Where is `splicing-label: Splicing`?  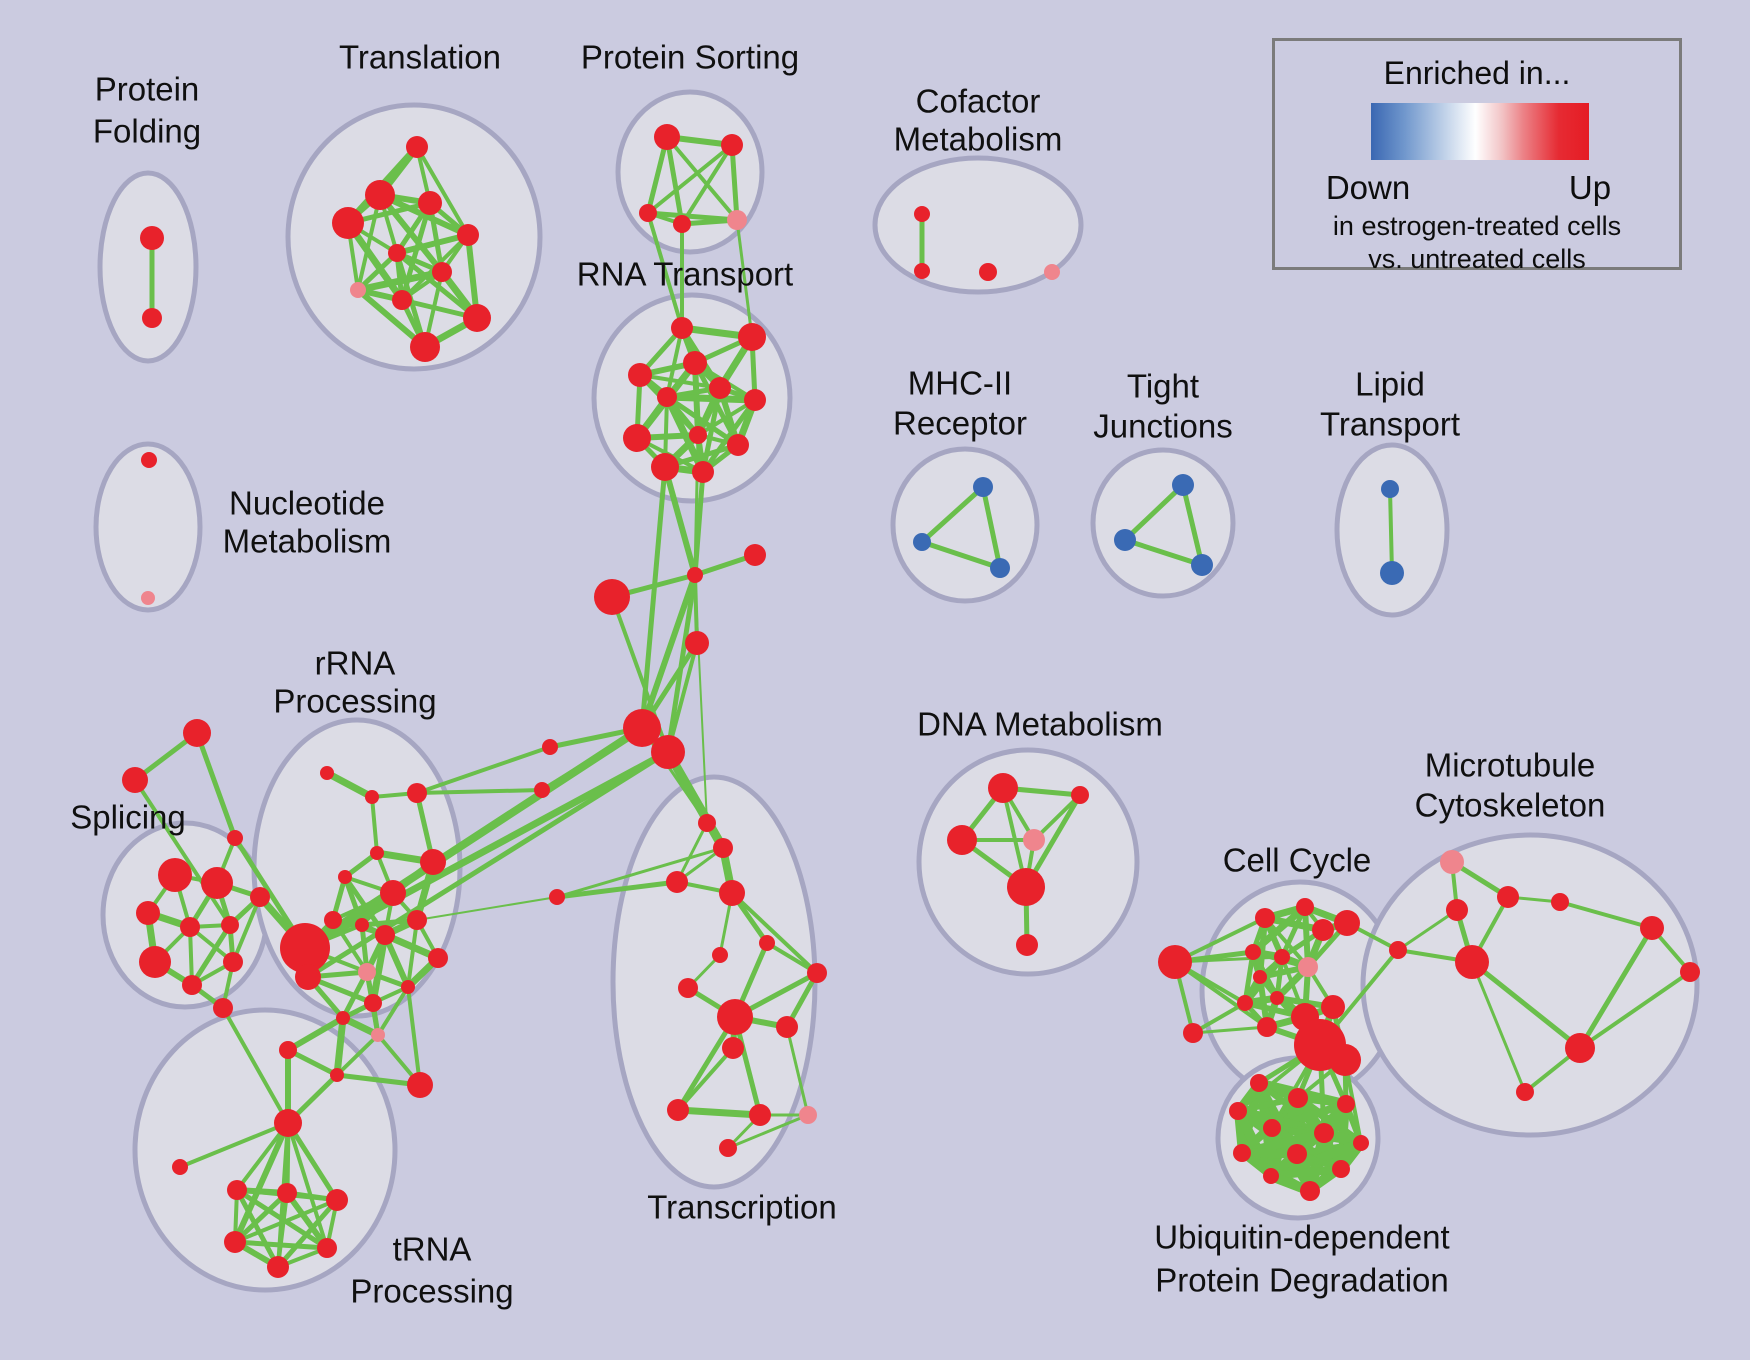
splicing-label: Splicing is located at coordinates (128, 817).